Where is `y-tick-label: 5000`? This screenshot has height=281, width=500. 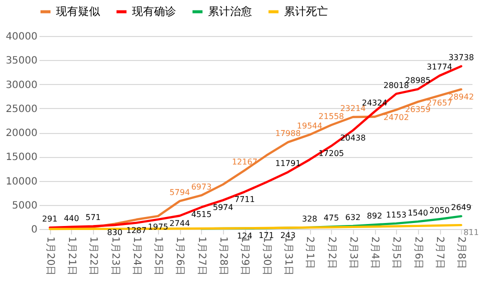
y-tick-label: 5000 is located at coordinates (25, 206).